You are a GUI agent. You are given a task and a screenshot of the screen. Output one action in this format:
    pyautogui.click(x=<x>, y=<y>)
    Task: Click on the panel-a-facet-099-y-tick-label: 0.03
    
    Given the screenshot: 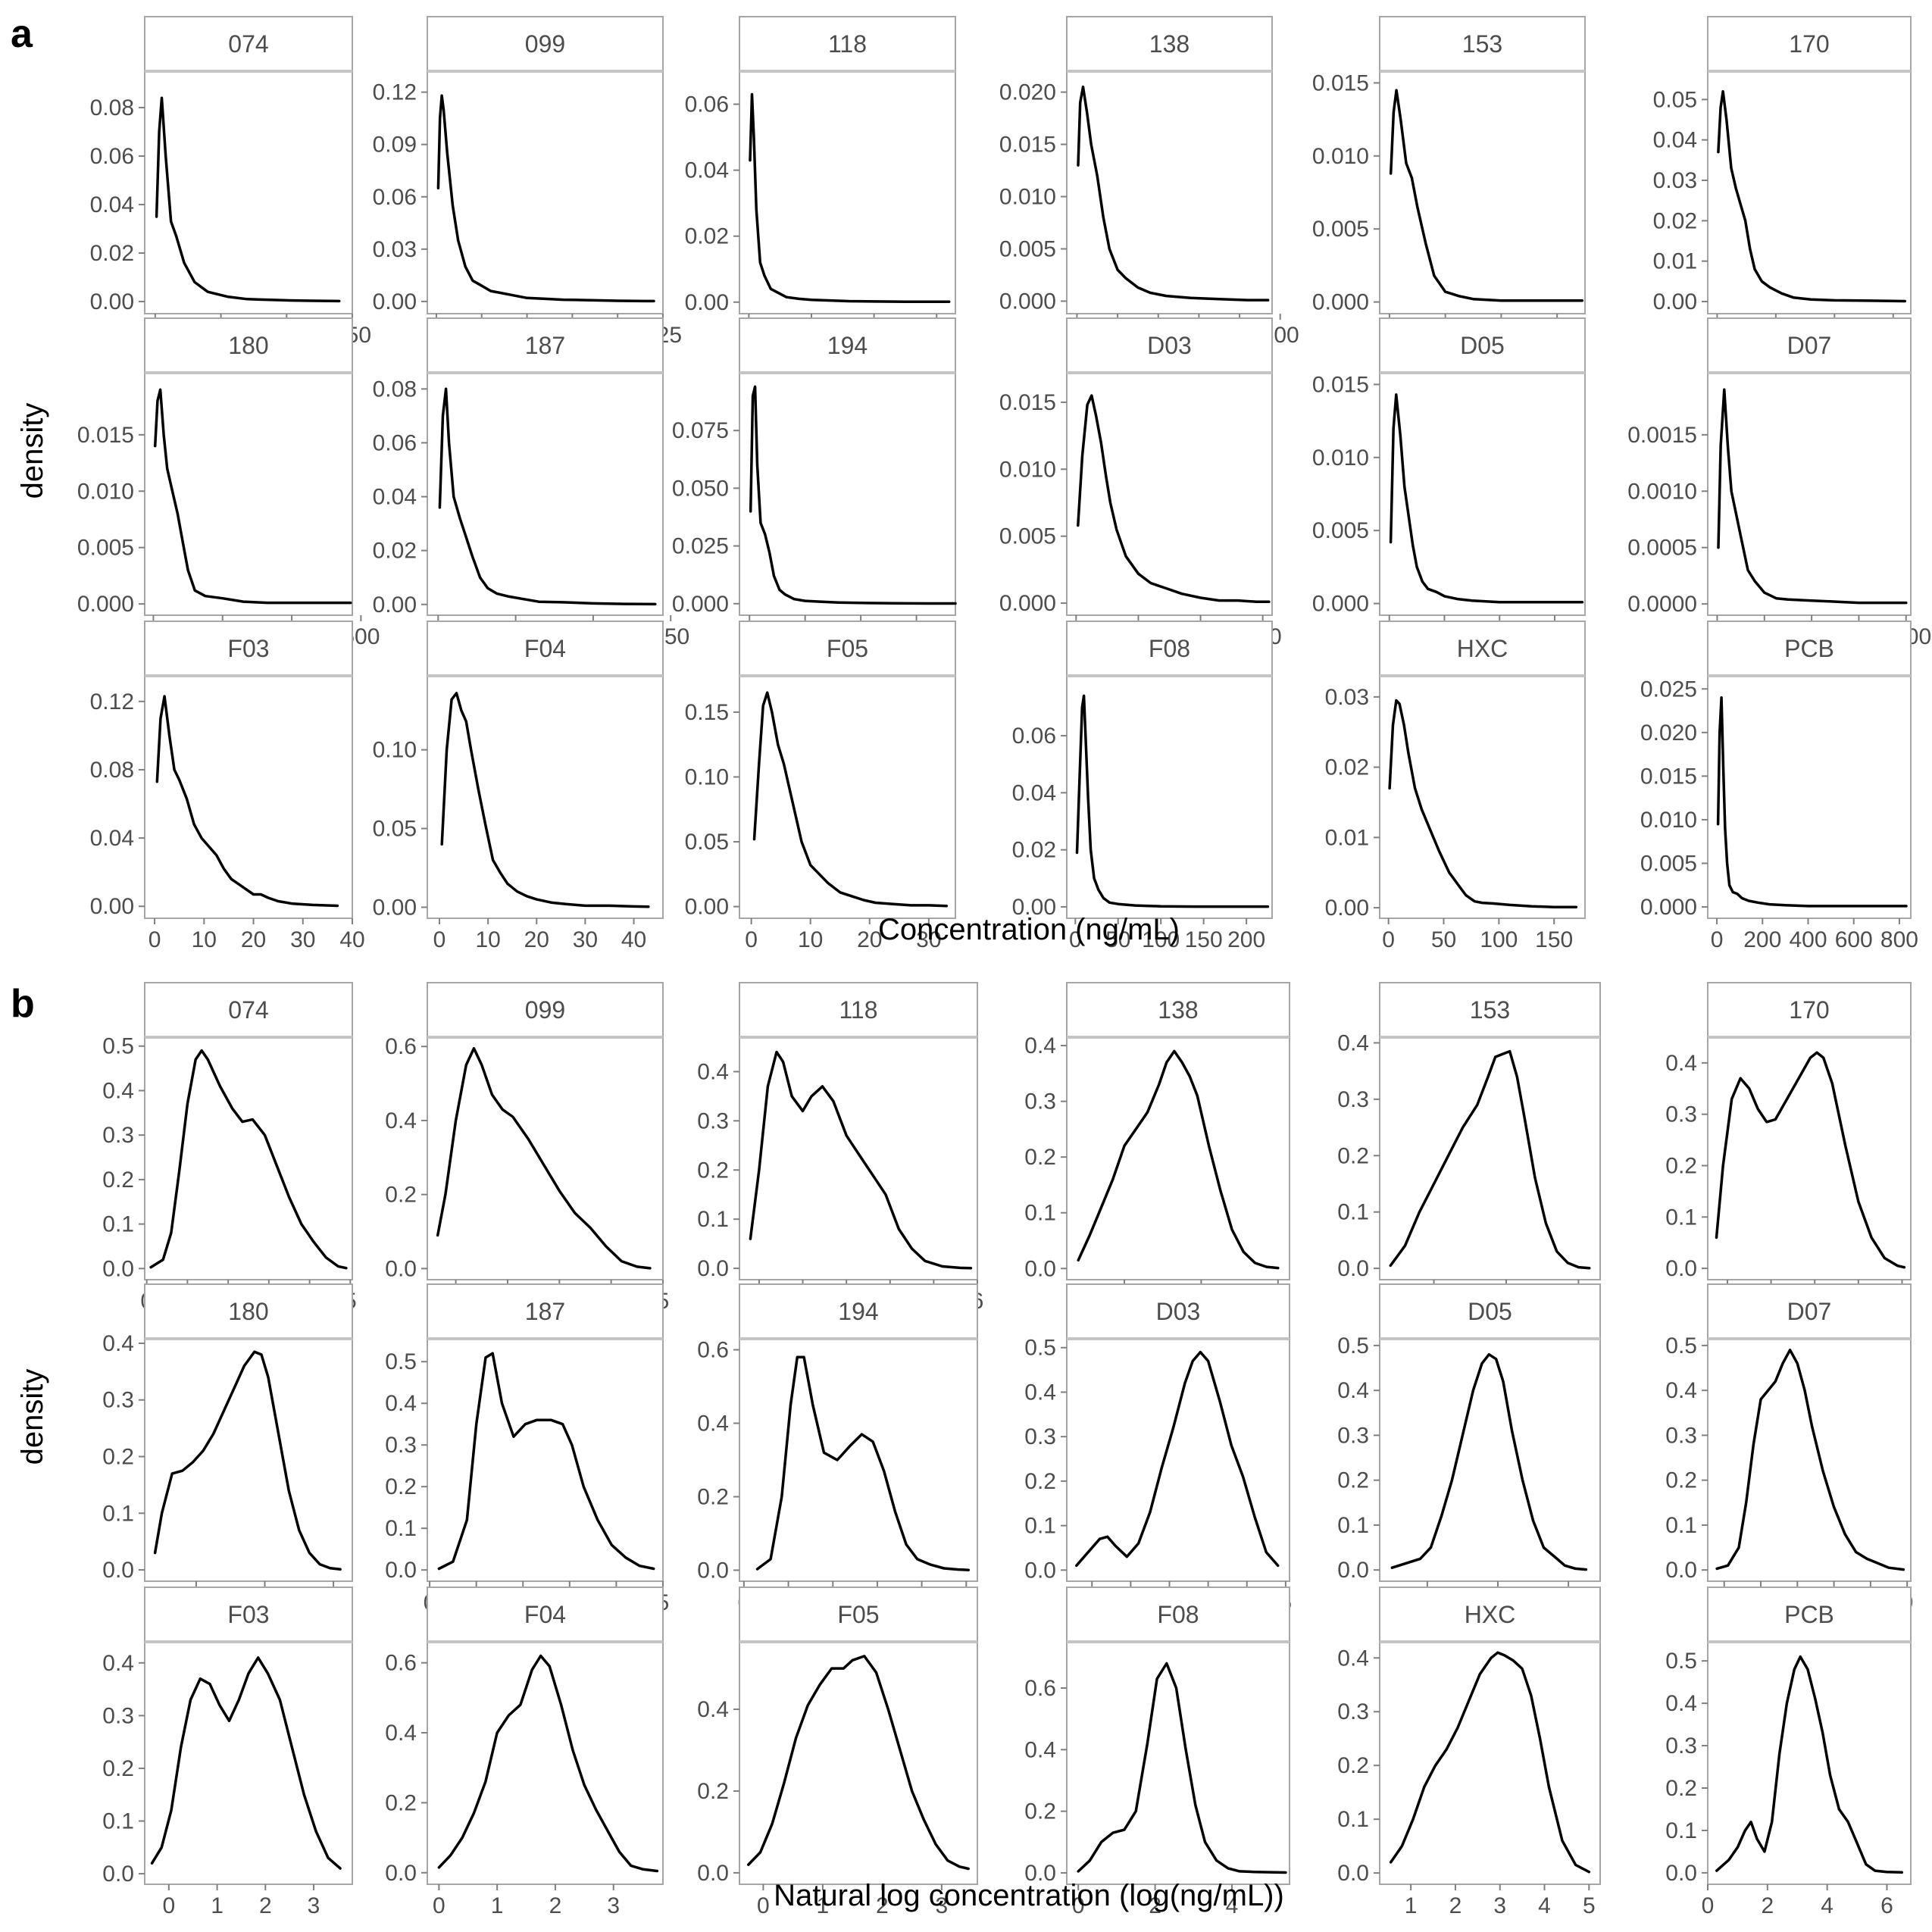 What is the action you would take?
    pyautogui.click(x=395, y=250)
    